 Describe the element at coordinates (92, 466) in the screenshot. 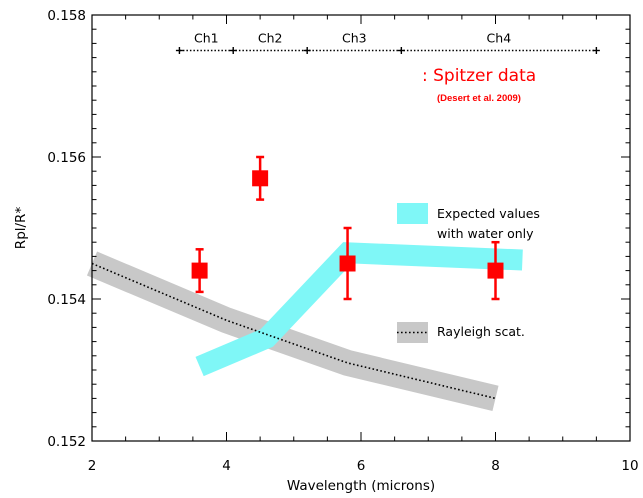

I see `x-tick-label: 2` at that location.